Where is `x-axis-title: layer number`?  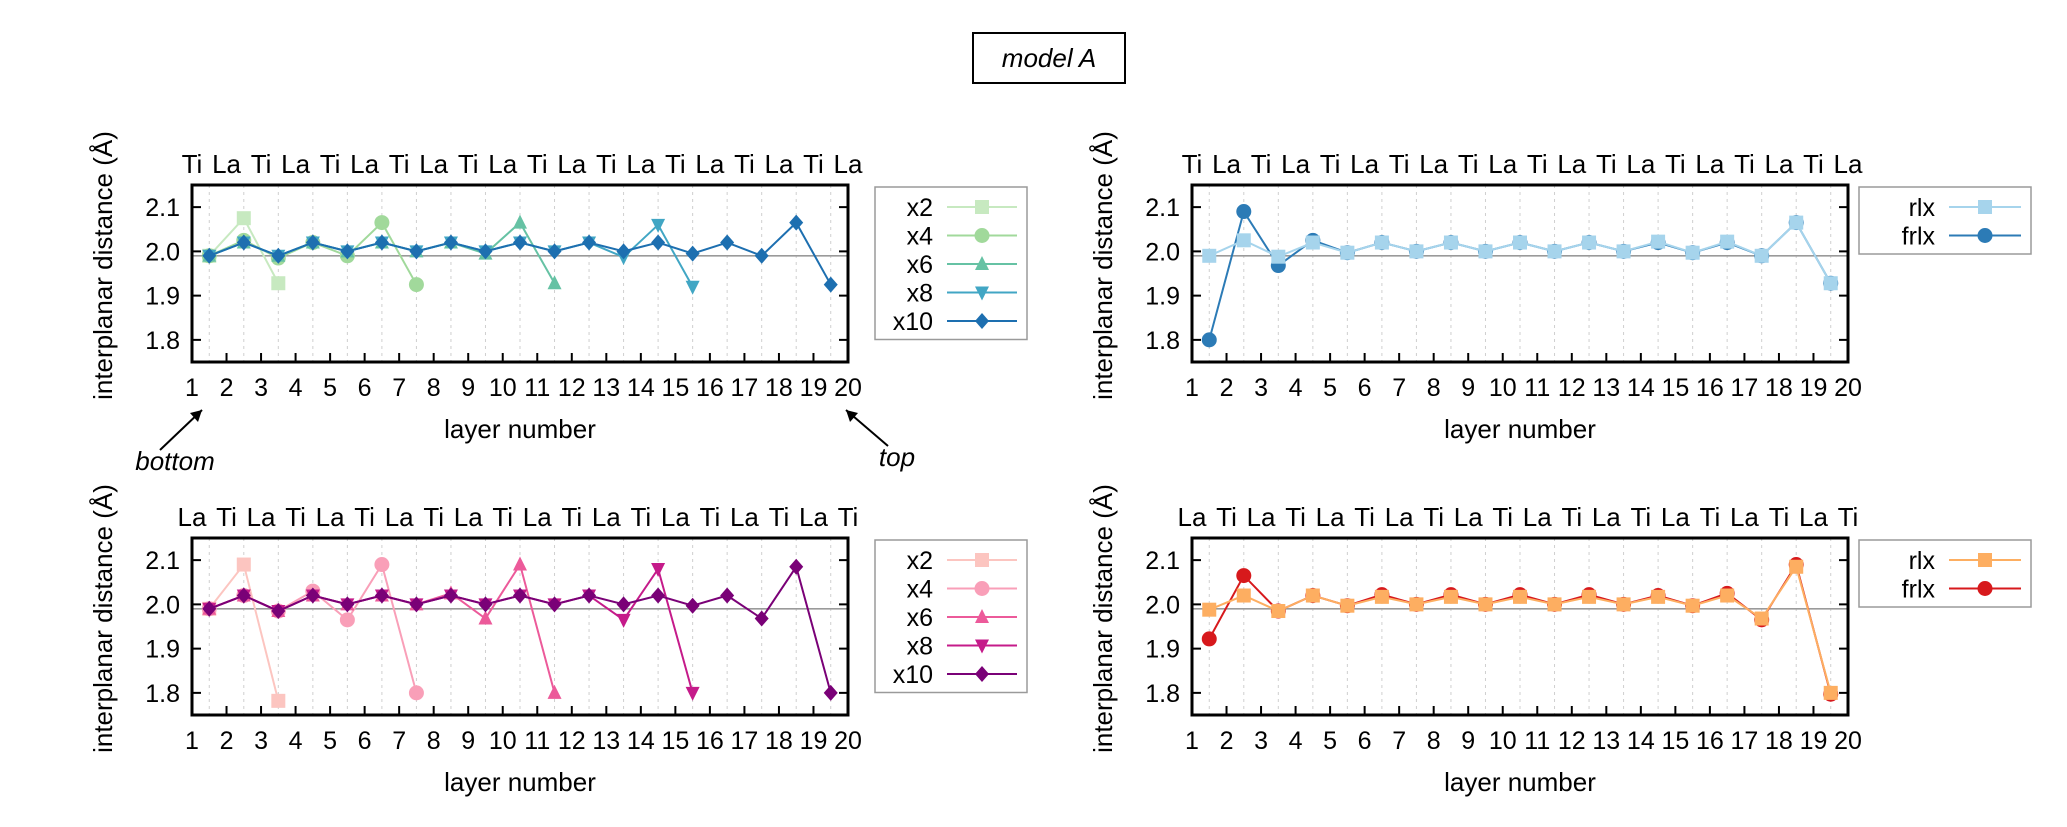 x-axis-title: layer number is located at coordinates (1520, 782).